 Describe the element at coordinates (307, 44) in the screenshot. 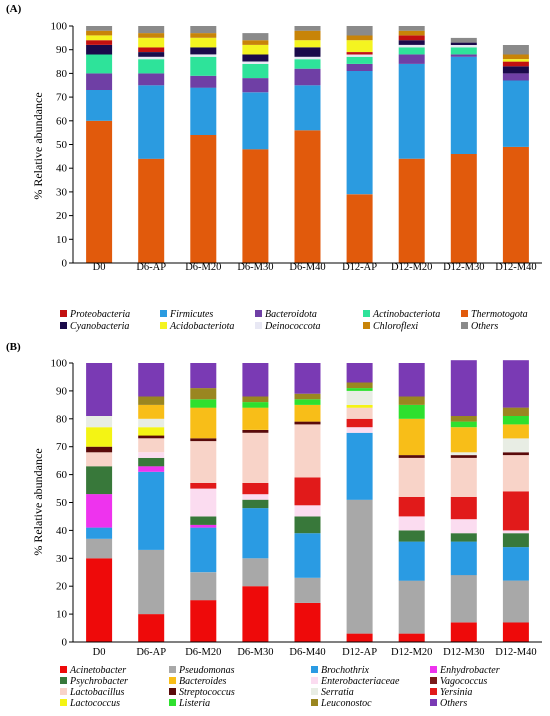

I see `a-bar-d6-m40-acidobacteriota` at that location.